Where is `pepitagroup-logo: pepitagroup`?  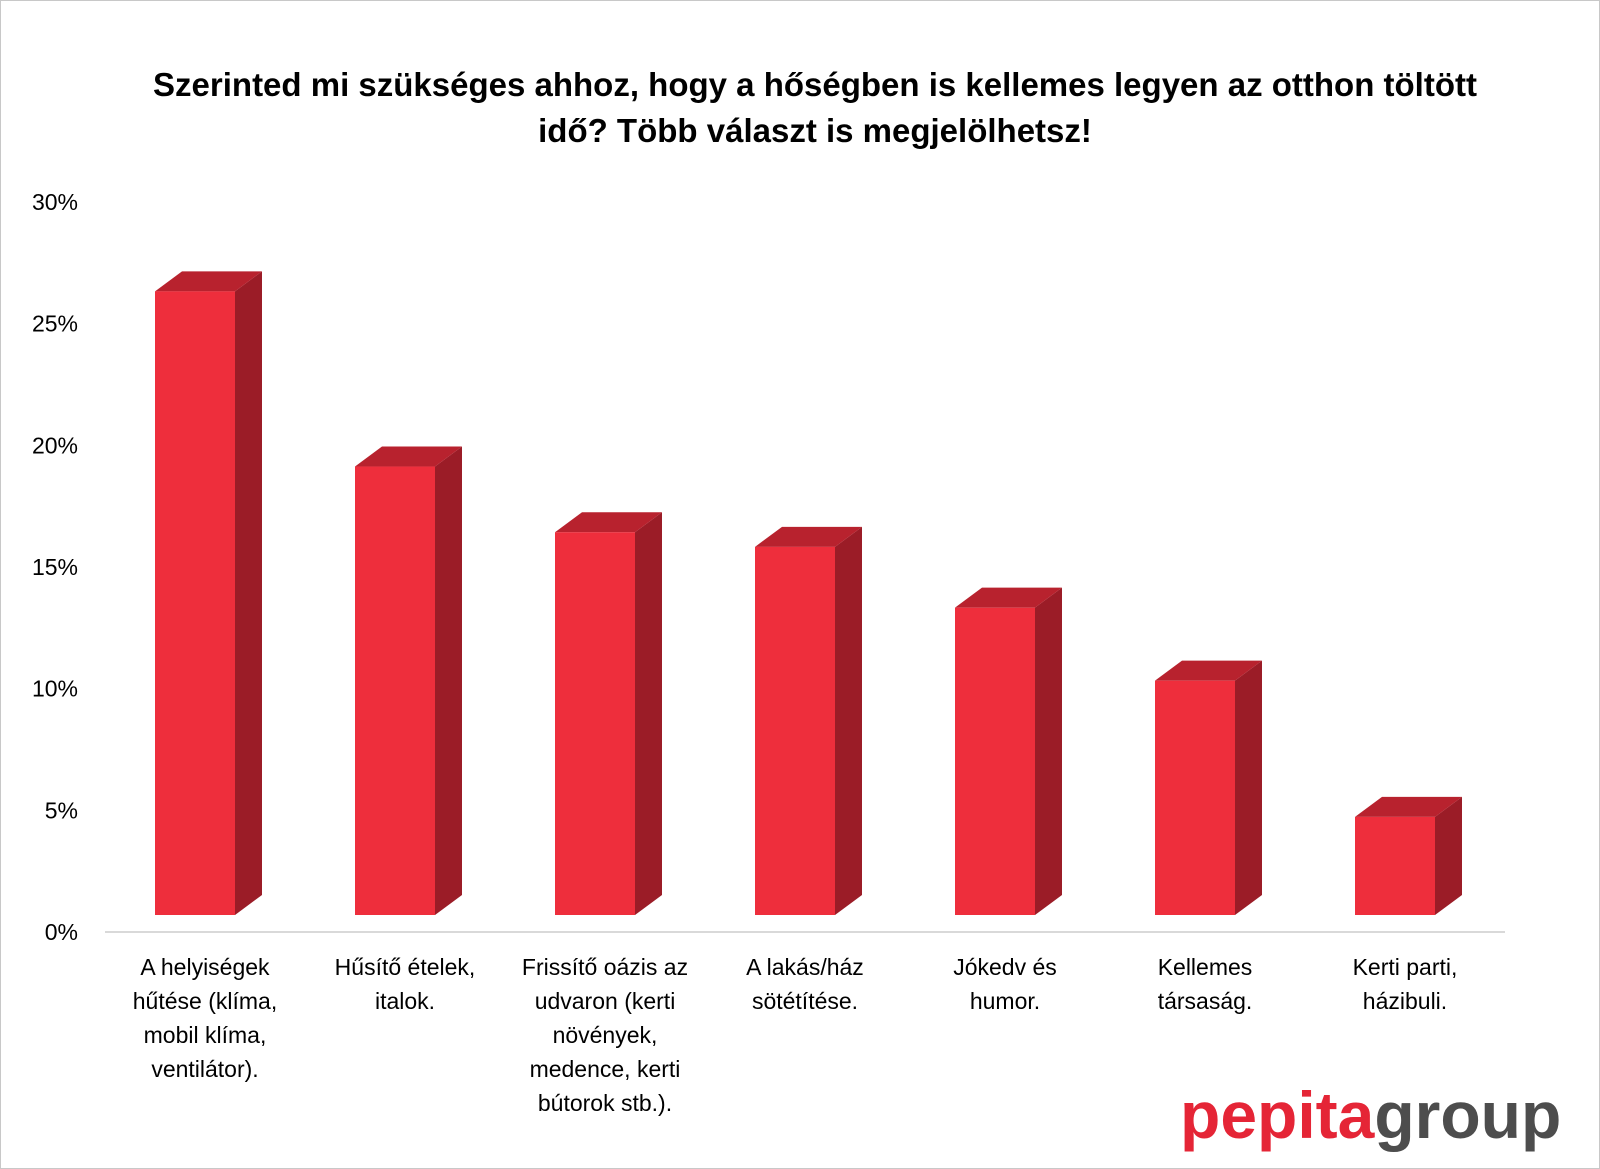
pepitagroup-logo: pepitagroup is located at coordinates (1370, 1115).